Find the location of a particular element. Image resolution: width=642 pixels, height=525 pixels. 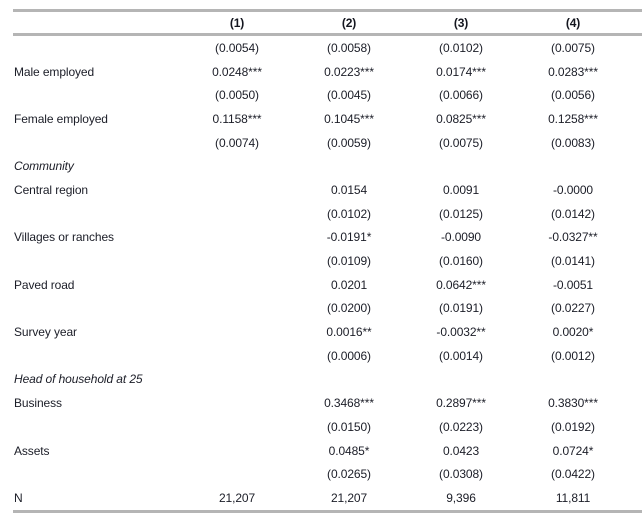

header-bottom-border is located at coordinates (327, 34).